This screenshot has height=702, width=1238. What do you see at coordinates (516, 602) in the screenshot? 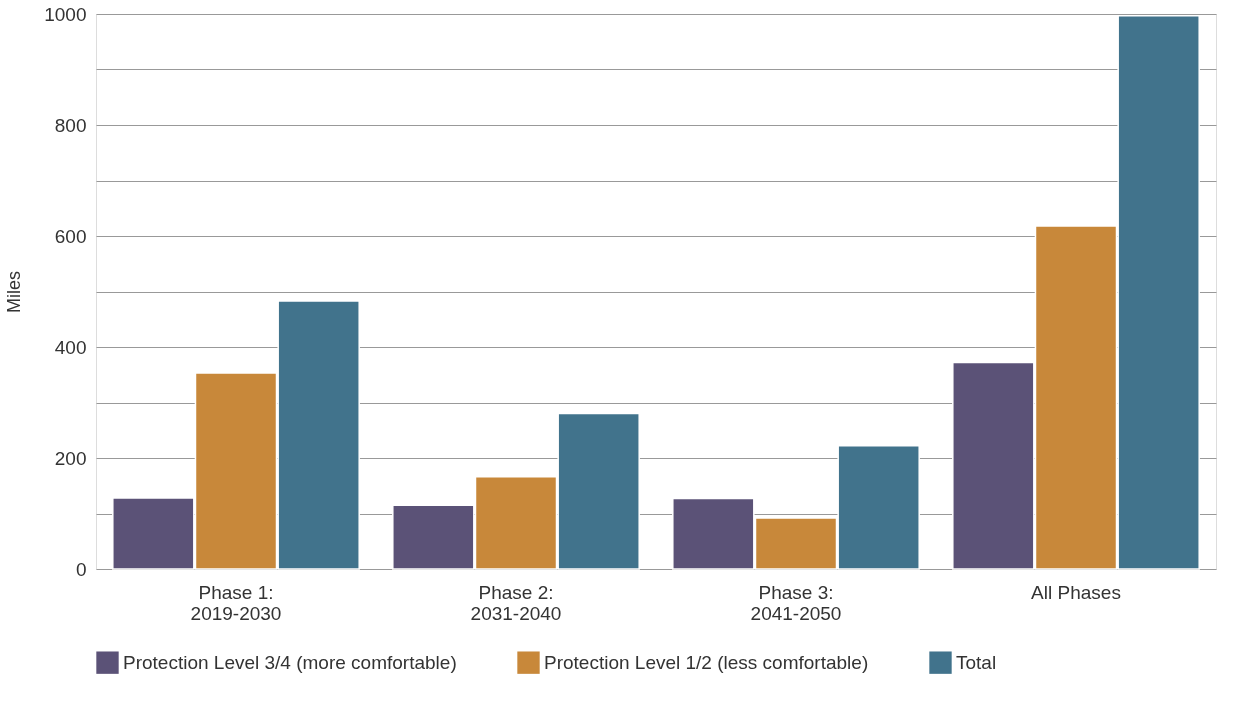
I see `x-tick-label: Phase 2: 2031-2040` at bounding box center [516, 602].